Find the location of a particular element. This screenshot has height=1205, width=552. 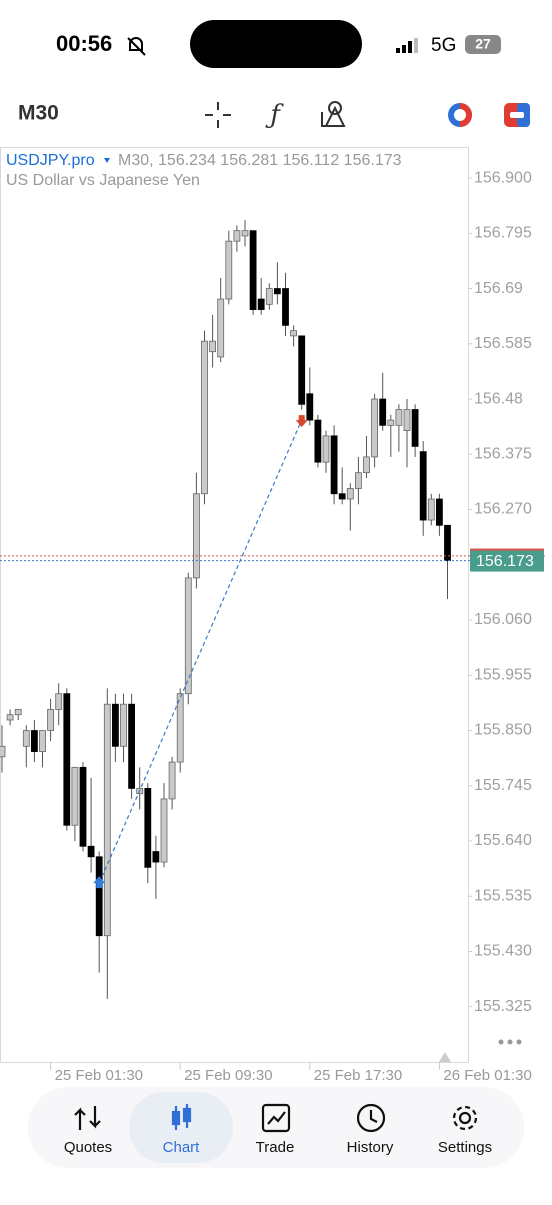

symbol-description: US Dollar vs Japanese Yen is located at coordinates (103, 180).